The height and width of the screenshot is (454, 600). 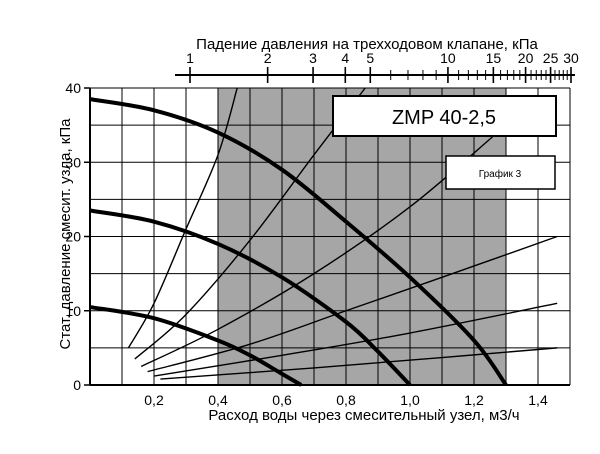 I want to click on graph-number-badge: График 3, so click(x=500, y=172).